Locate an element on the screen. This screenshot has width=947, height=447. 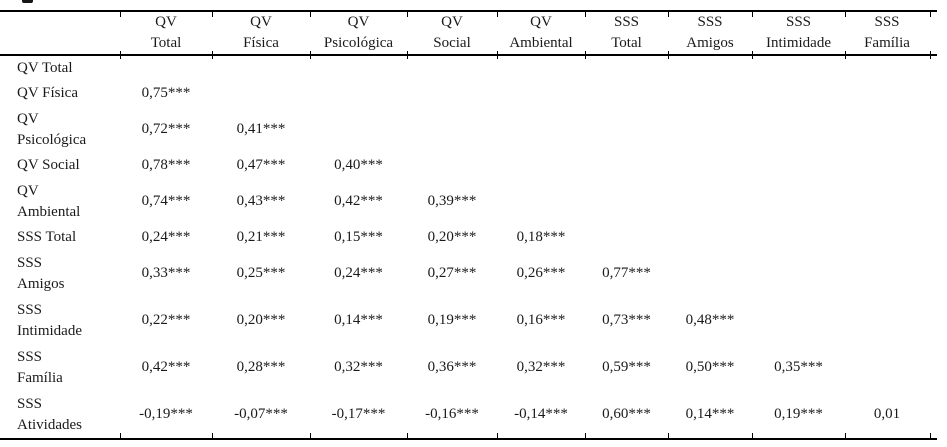
correlation-cell: 0,47*** is located at coordinates (261, 165).